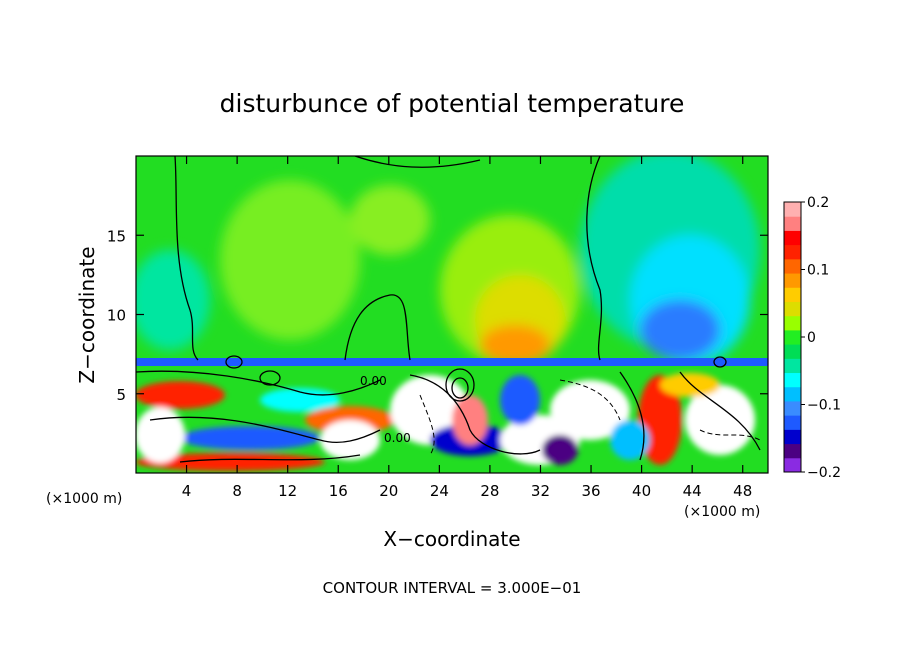 Image resolution: width=904 pixels, height=654 pixels. I want to click on x-tick-label: 36, so click(590, 491).